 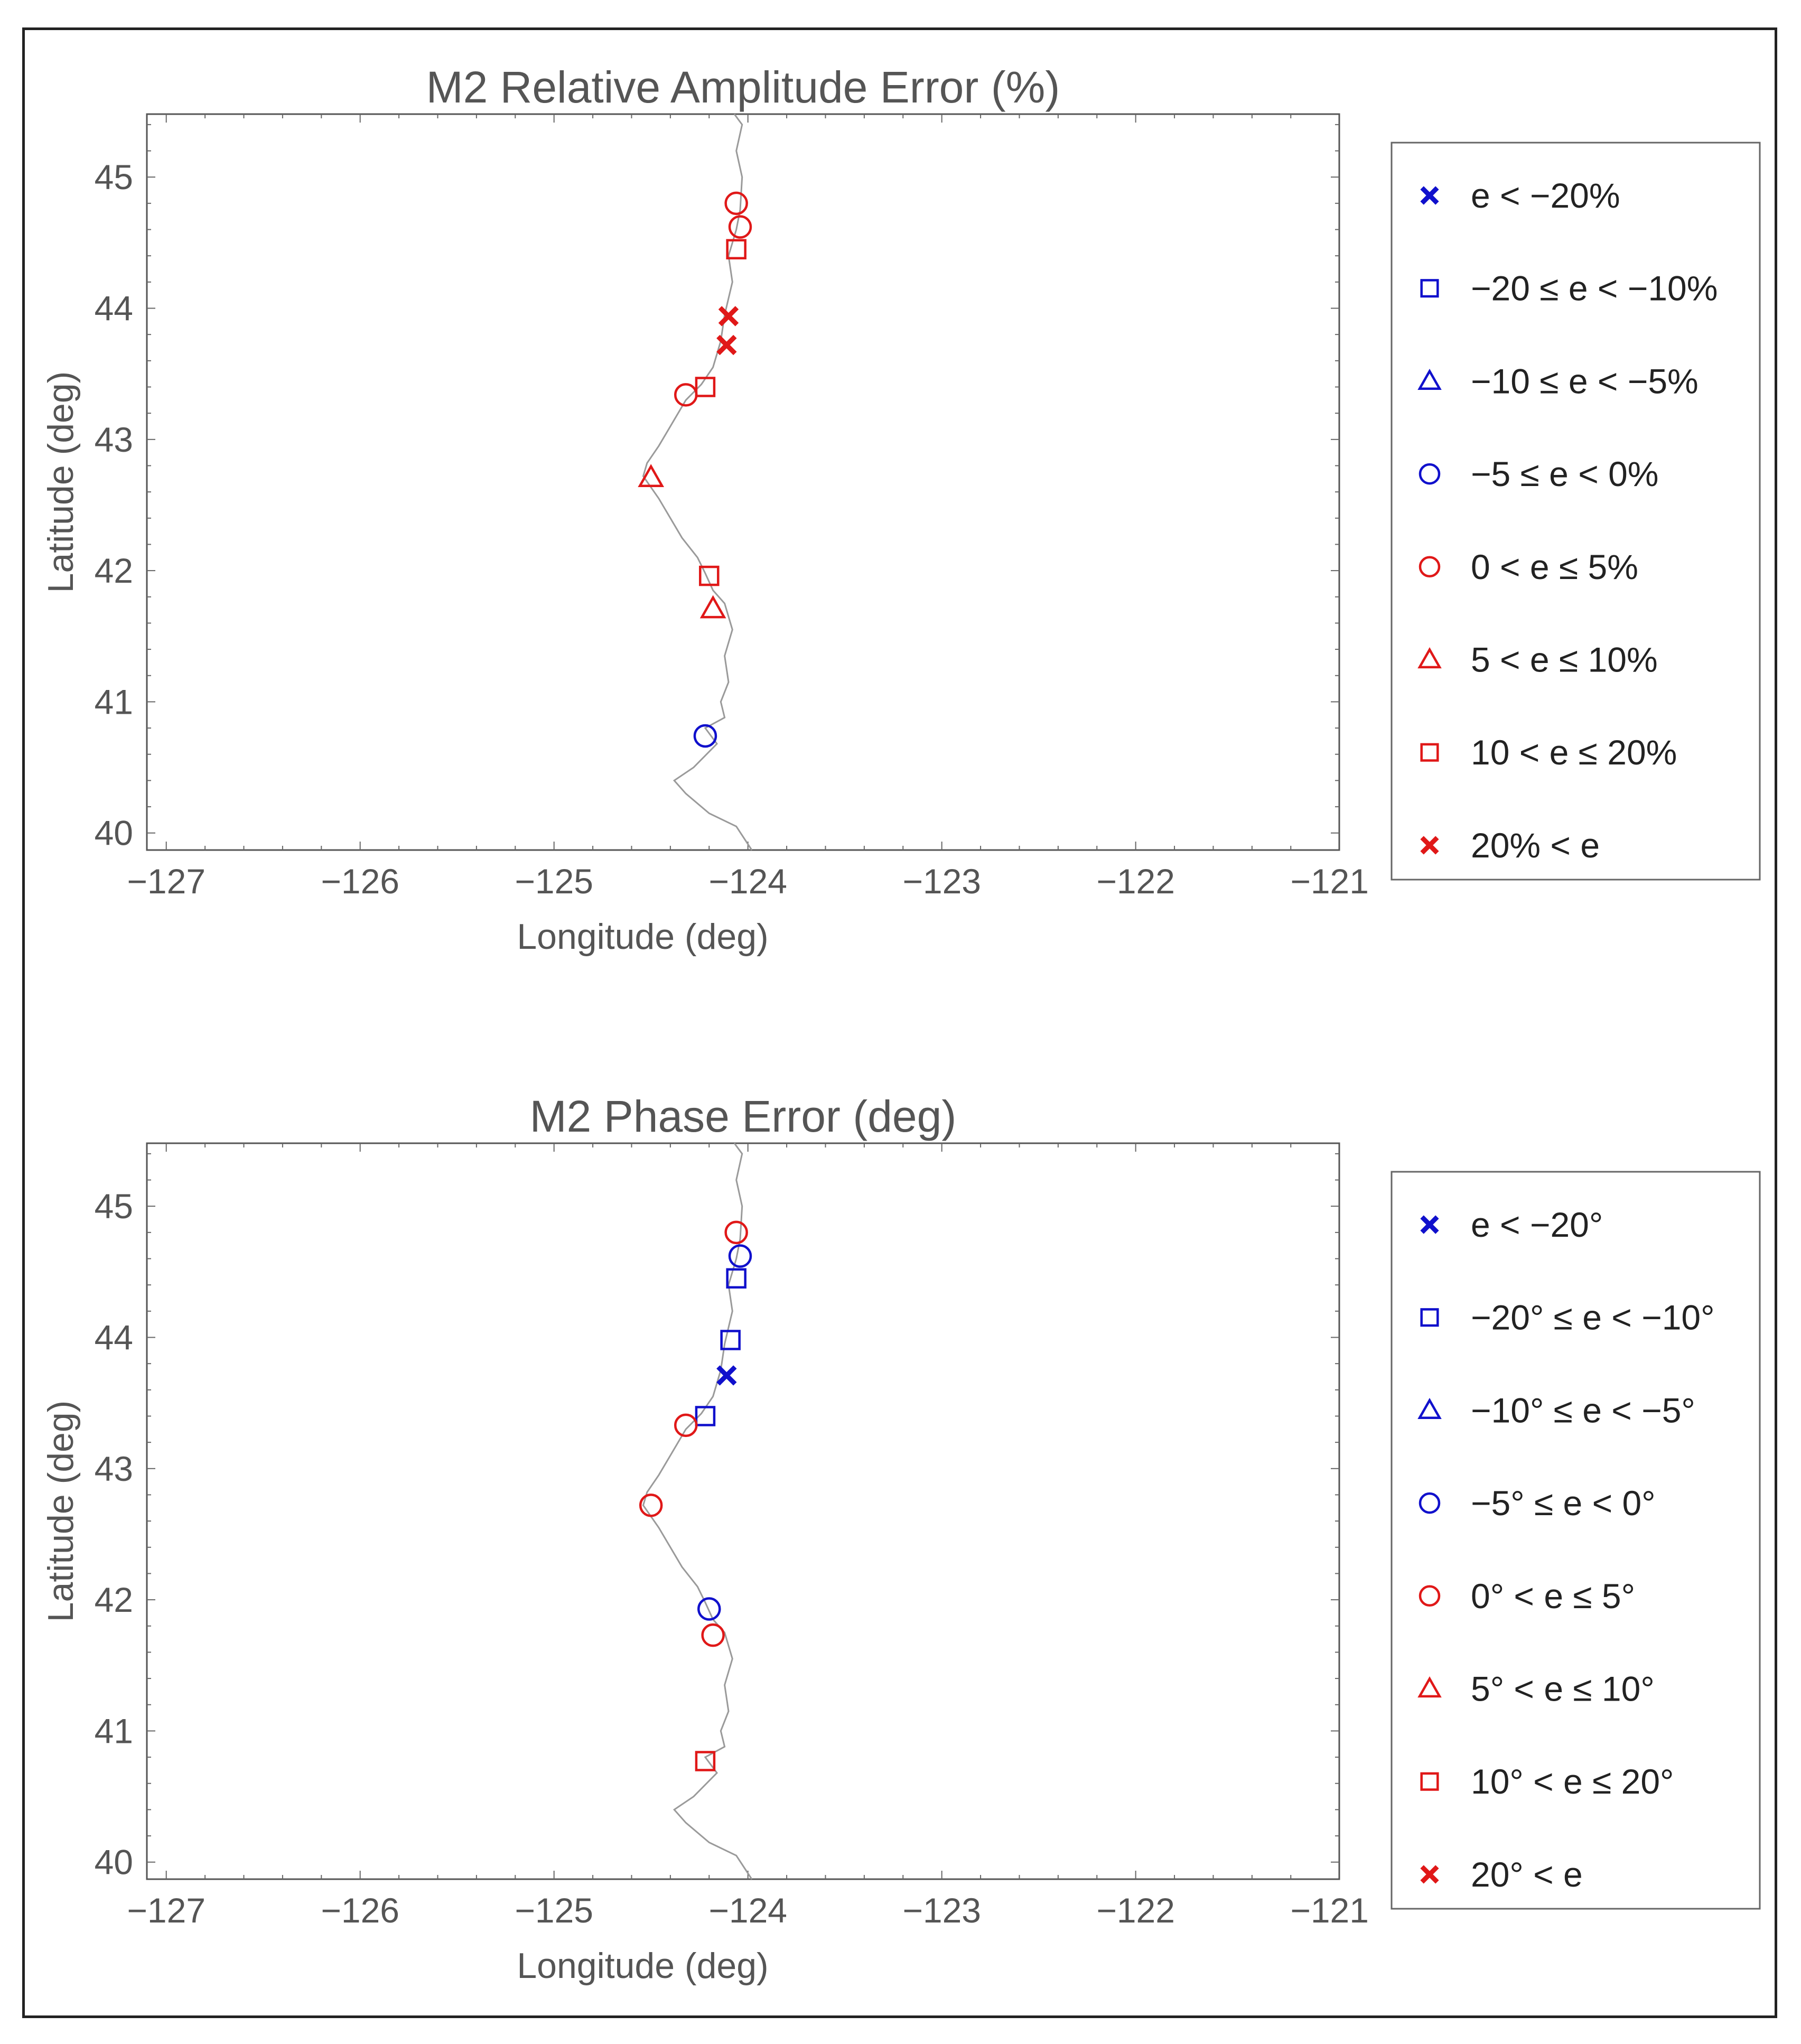 What do you see at coordinates (1537, 1224) in the screenshot?
I see `legend-label: e < −20°` at bounding box center [1537, 1224].